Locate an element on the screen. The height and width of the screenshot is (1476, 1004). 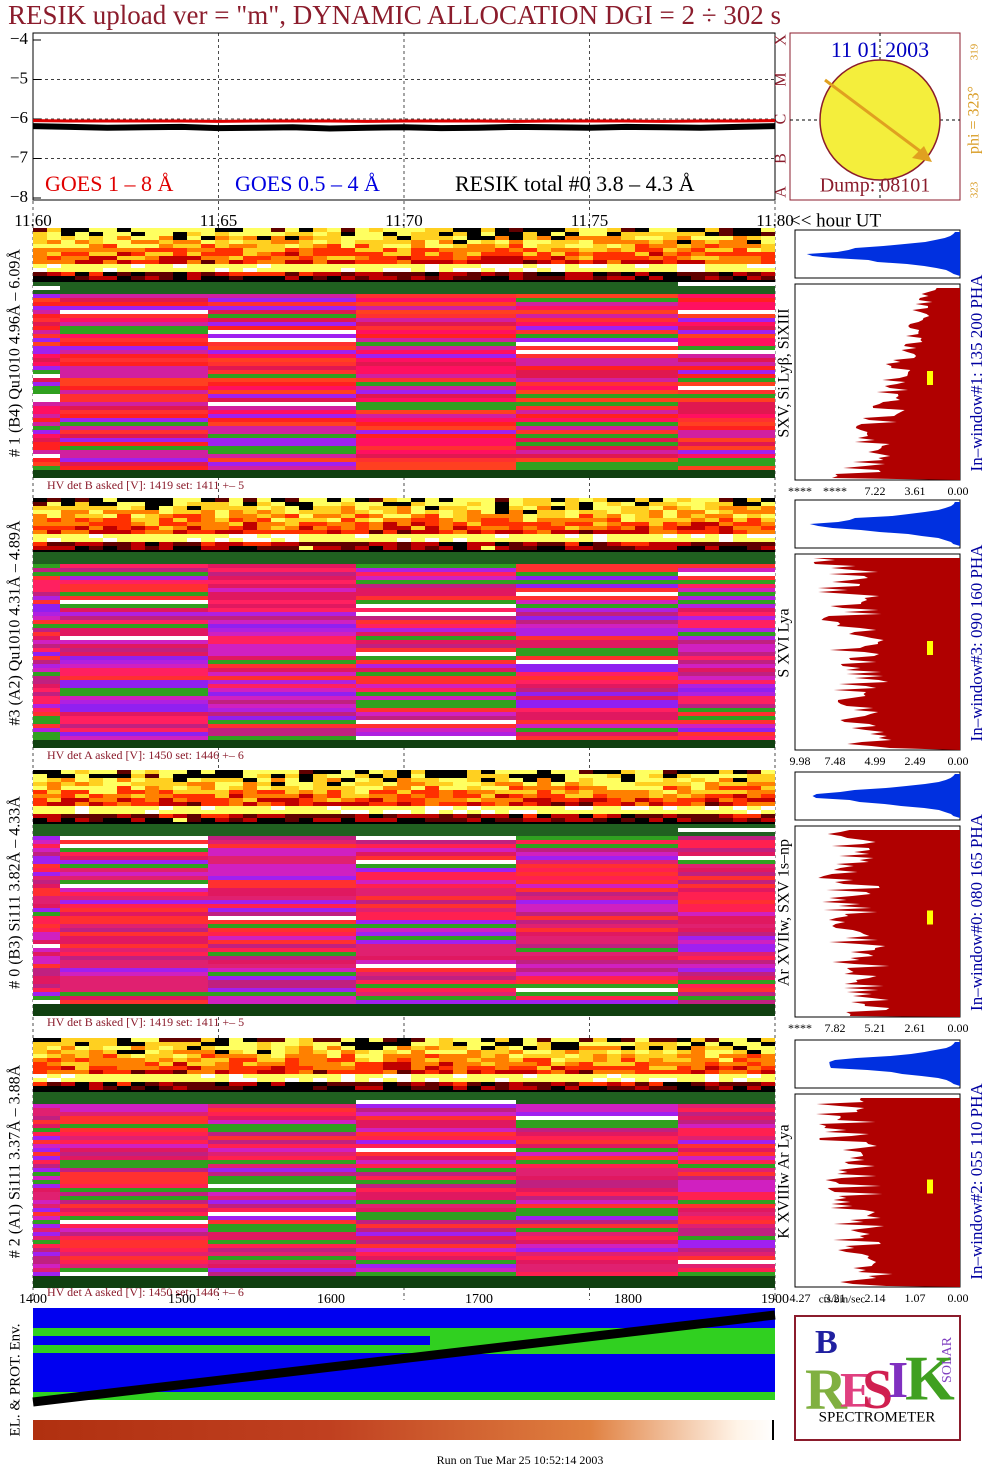
envelope-band is located at coordinates (404, 1396).